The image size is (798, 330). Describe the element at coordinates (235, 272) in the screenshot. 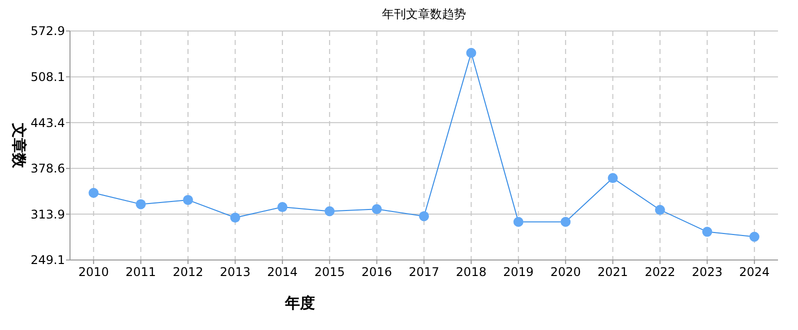

I see `x-tick-label: 2013` at that location.